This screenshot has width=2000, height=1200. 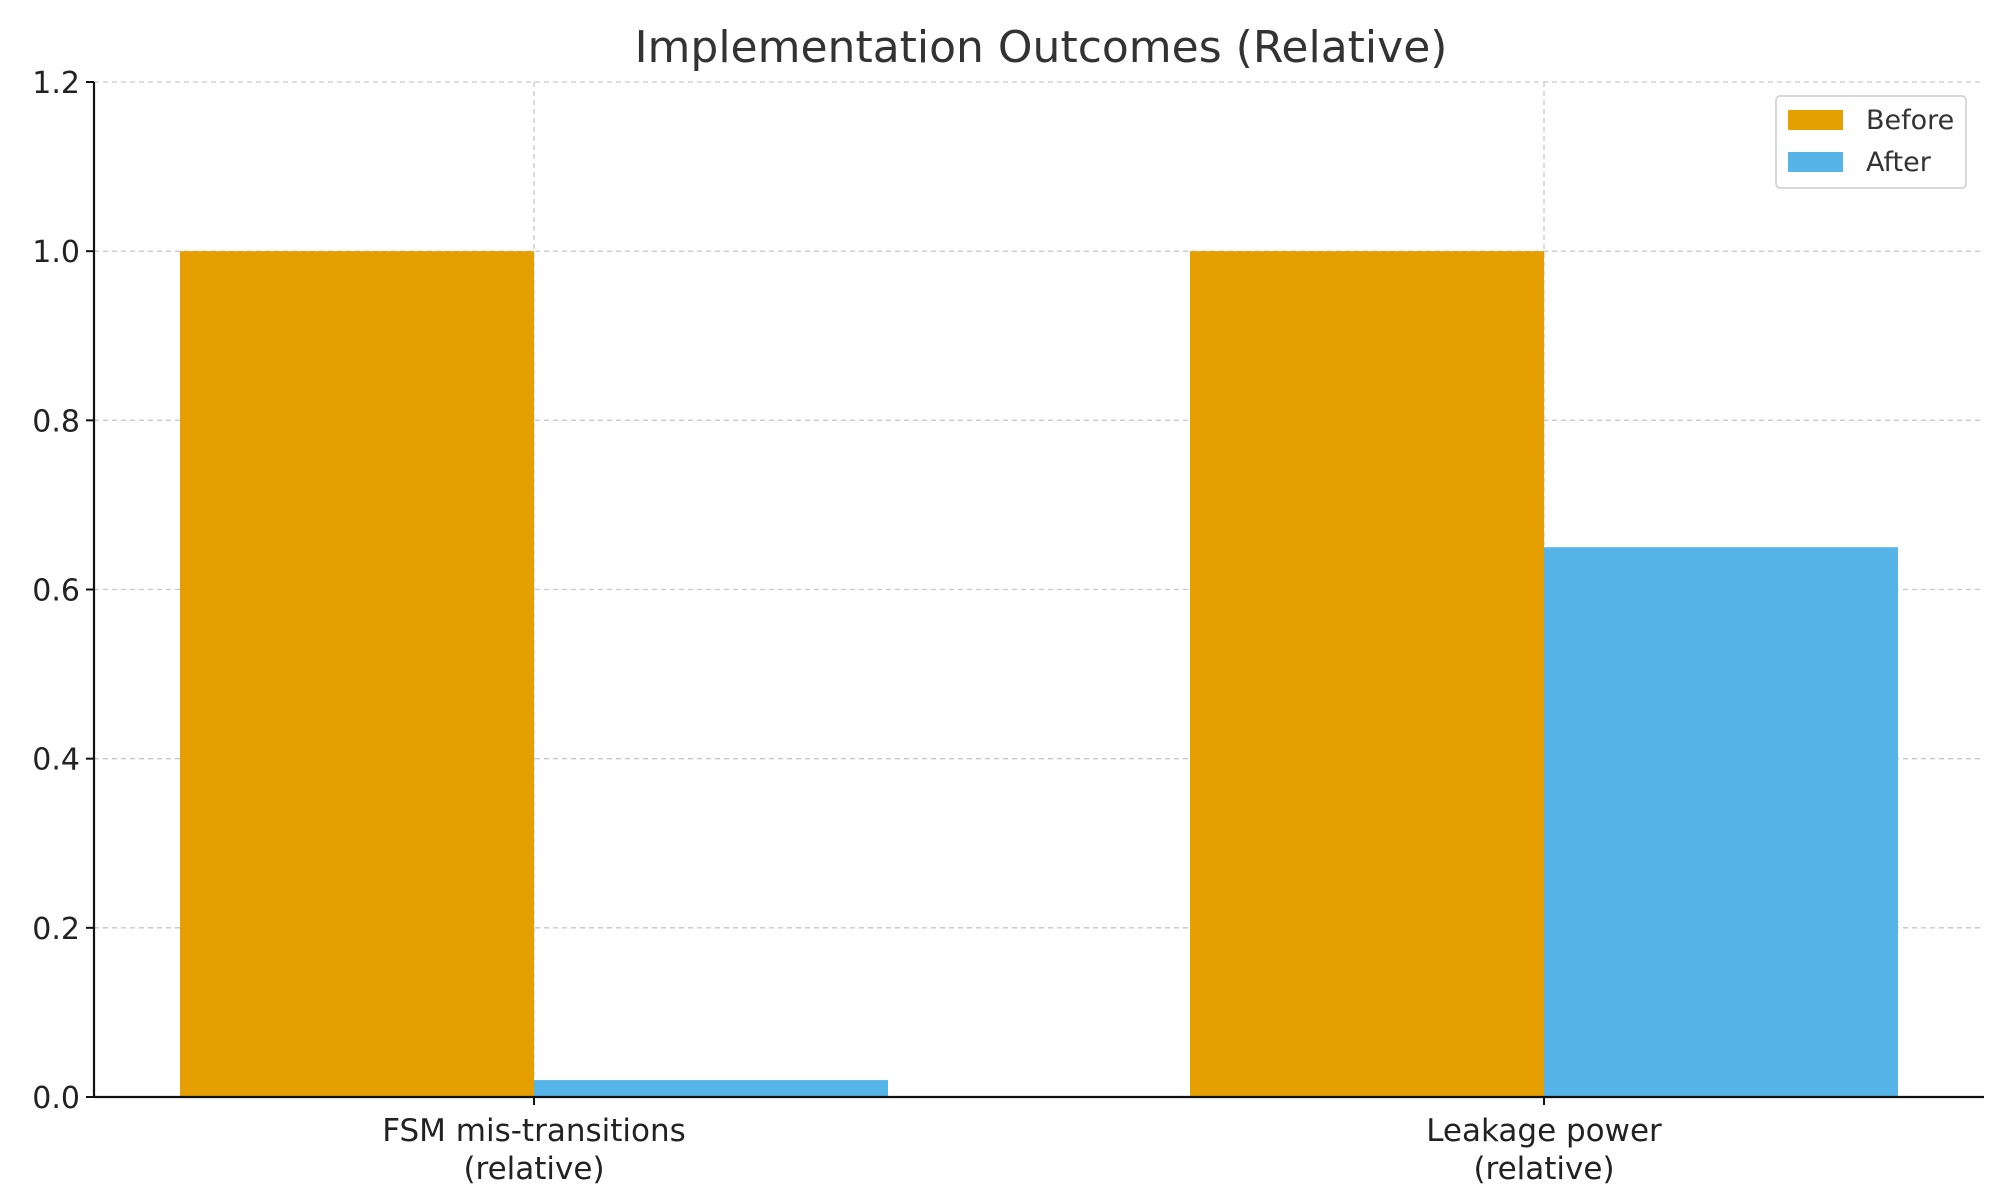 I want to click on x-tick-label: FSM mis-transitions (relative), so click(x=534, y=1150).